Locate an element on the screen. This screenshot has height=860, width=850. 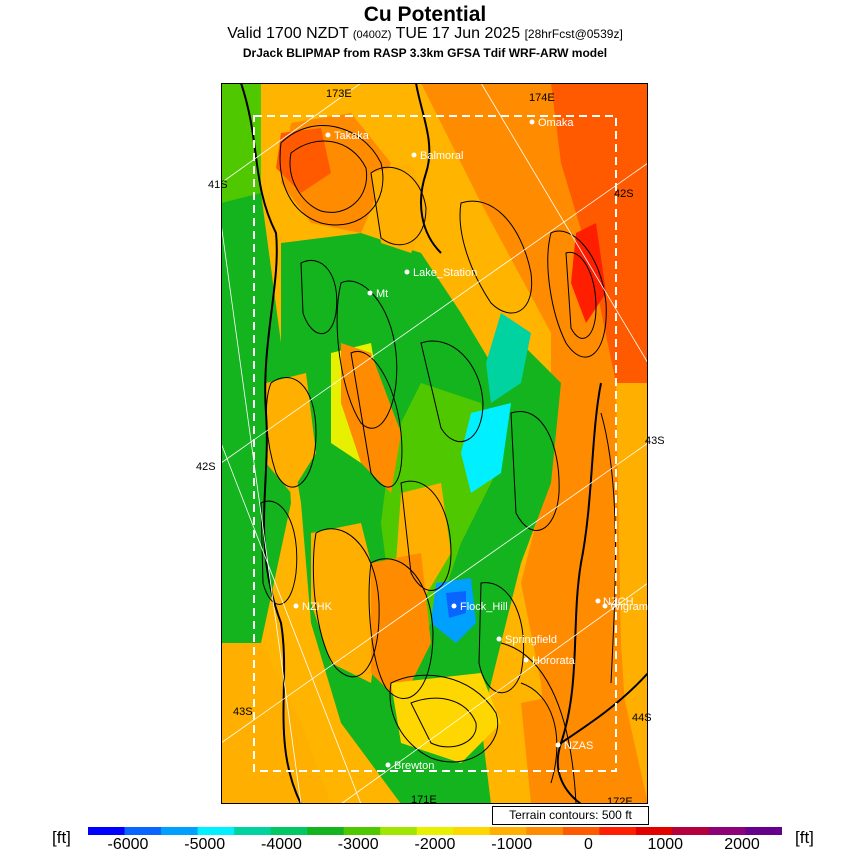
cyan-trough-mid is located at coordinates (486, 448).